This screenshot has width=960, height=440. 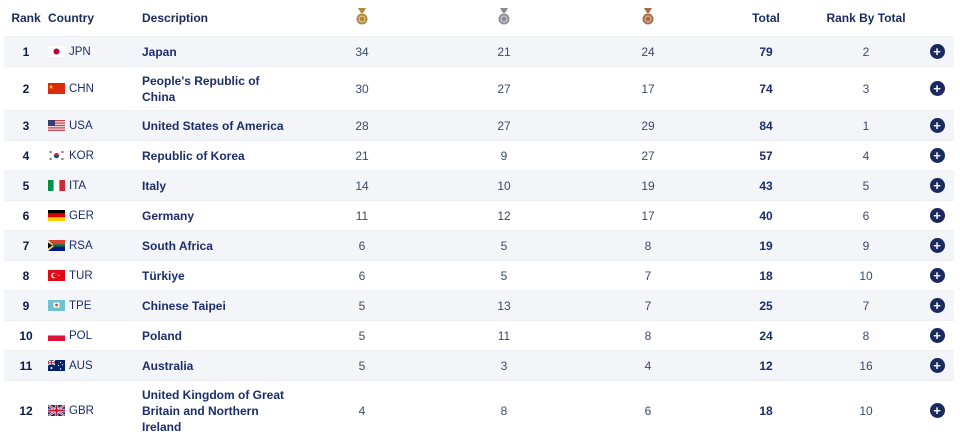 I want to click on jpn-flag-icon, so click(x=56, y=51).